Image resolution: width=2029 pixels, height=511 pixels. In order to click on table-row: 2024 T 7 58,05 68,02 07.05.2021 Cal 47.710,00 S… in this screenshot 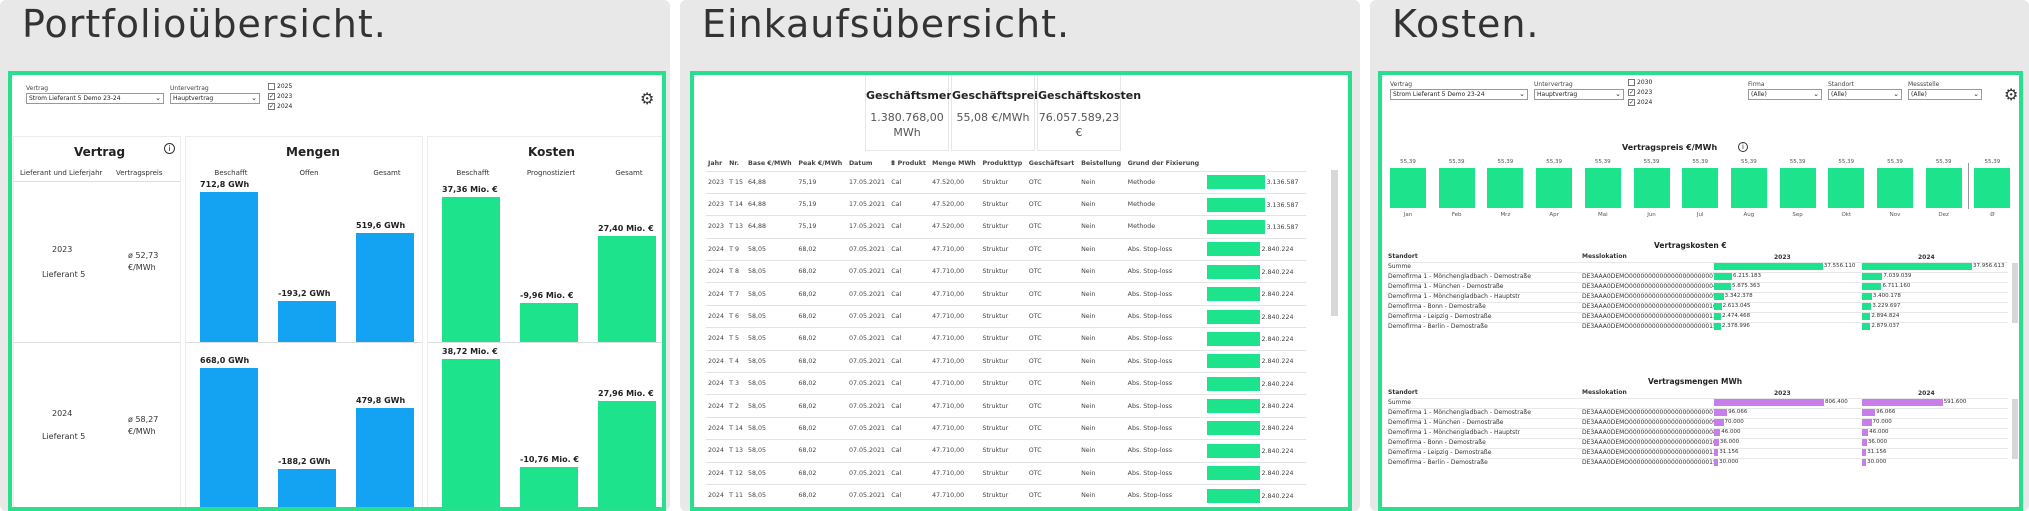, I will do `click(1006, 294)`.